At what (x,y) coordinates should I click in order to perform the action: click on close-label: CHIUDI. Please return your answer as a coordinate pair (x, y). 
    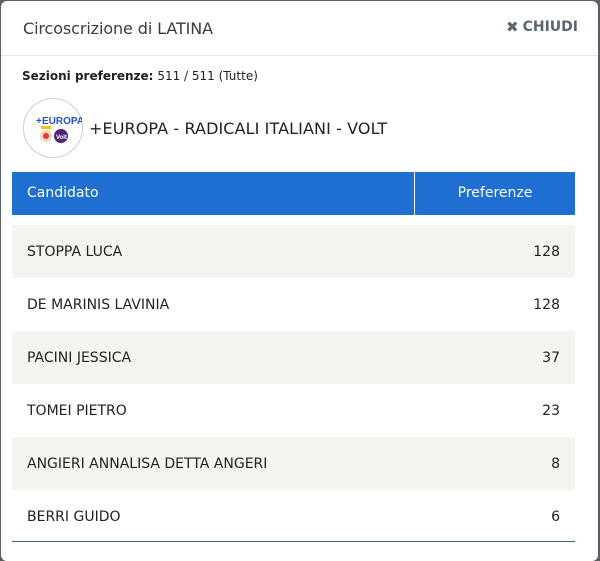
    Looking at the image, I should click on (550, 27).